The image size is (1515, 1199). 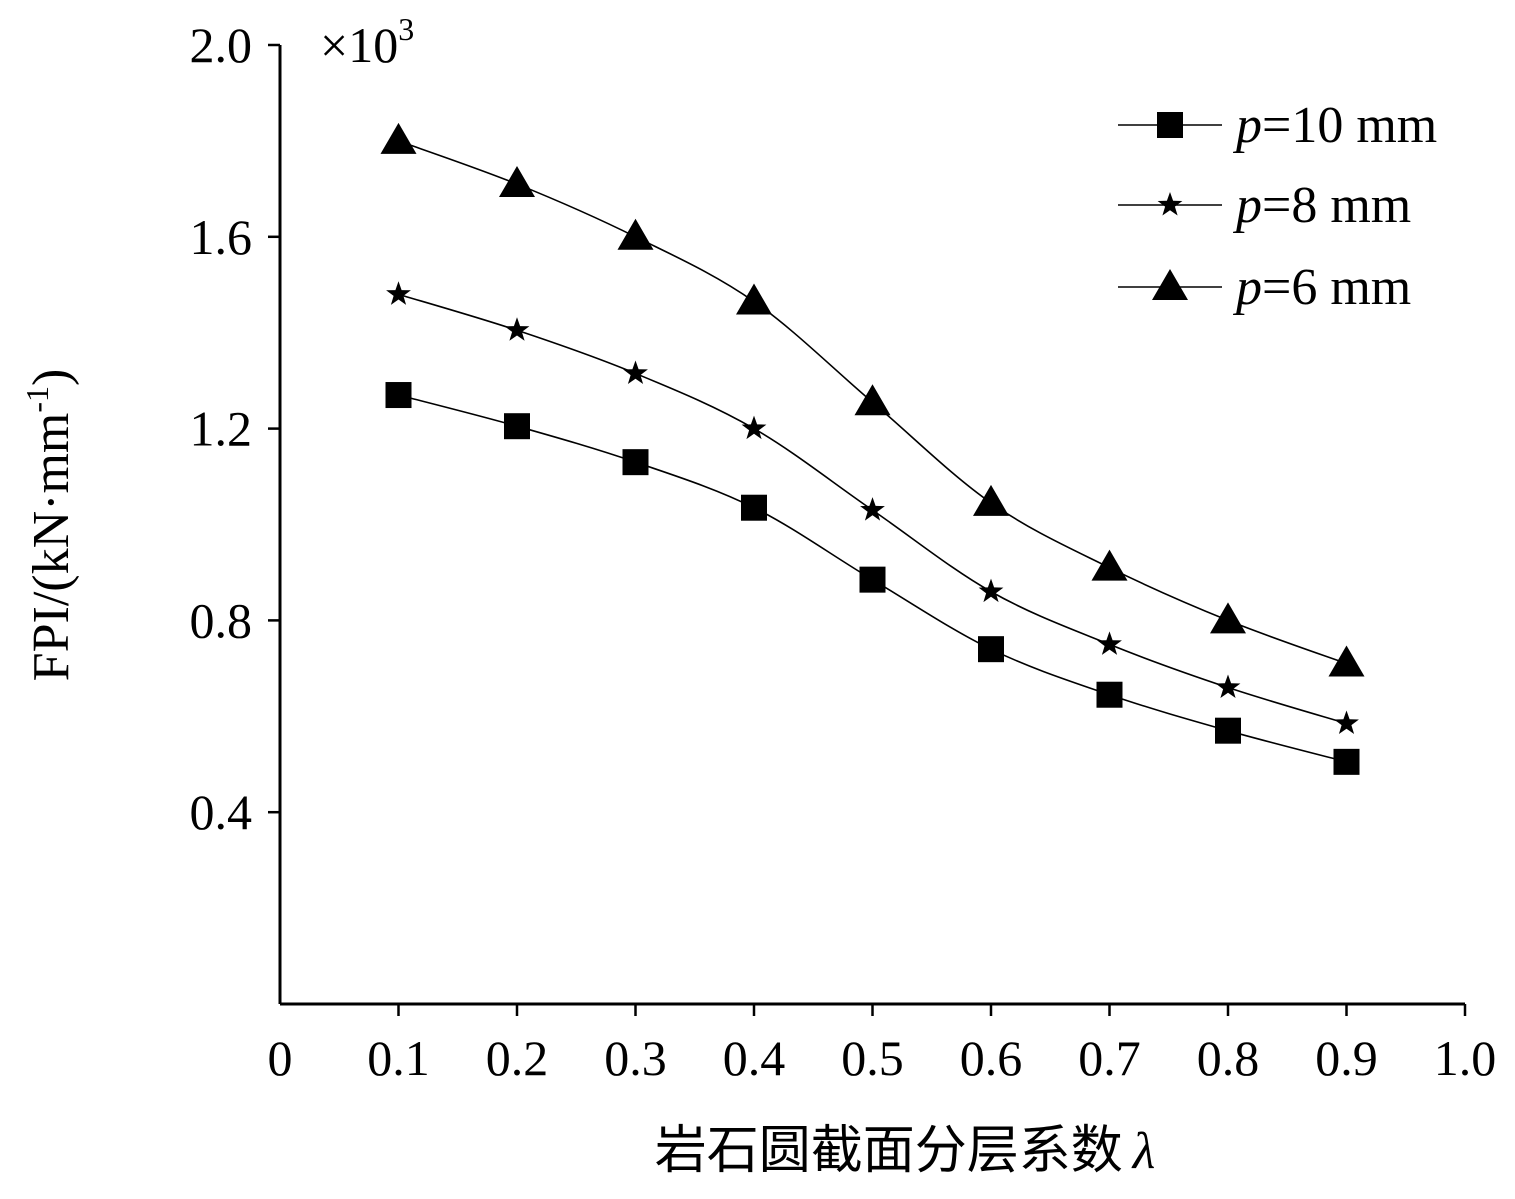 What do you see at coordinates (398, 1058) in the screenshot?
I see `x-tick-label: 0.1` at bounding box center [398, 1058].